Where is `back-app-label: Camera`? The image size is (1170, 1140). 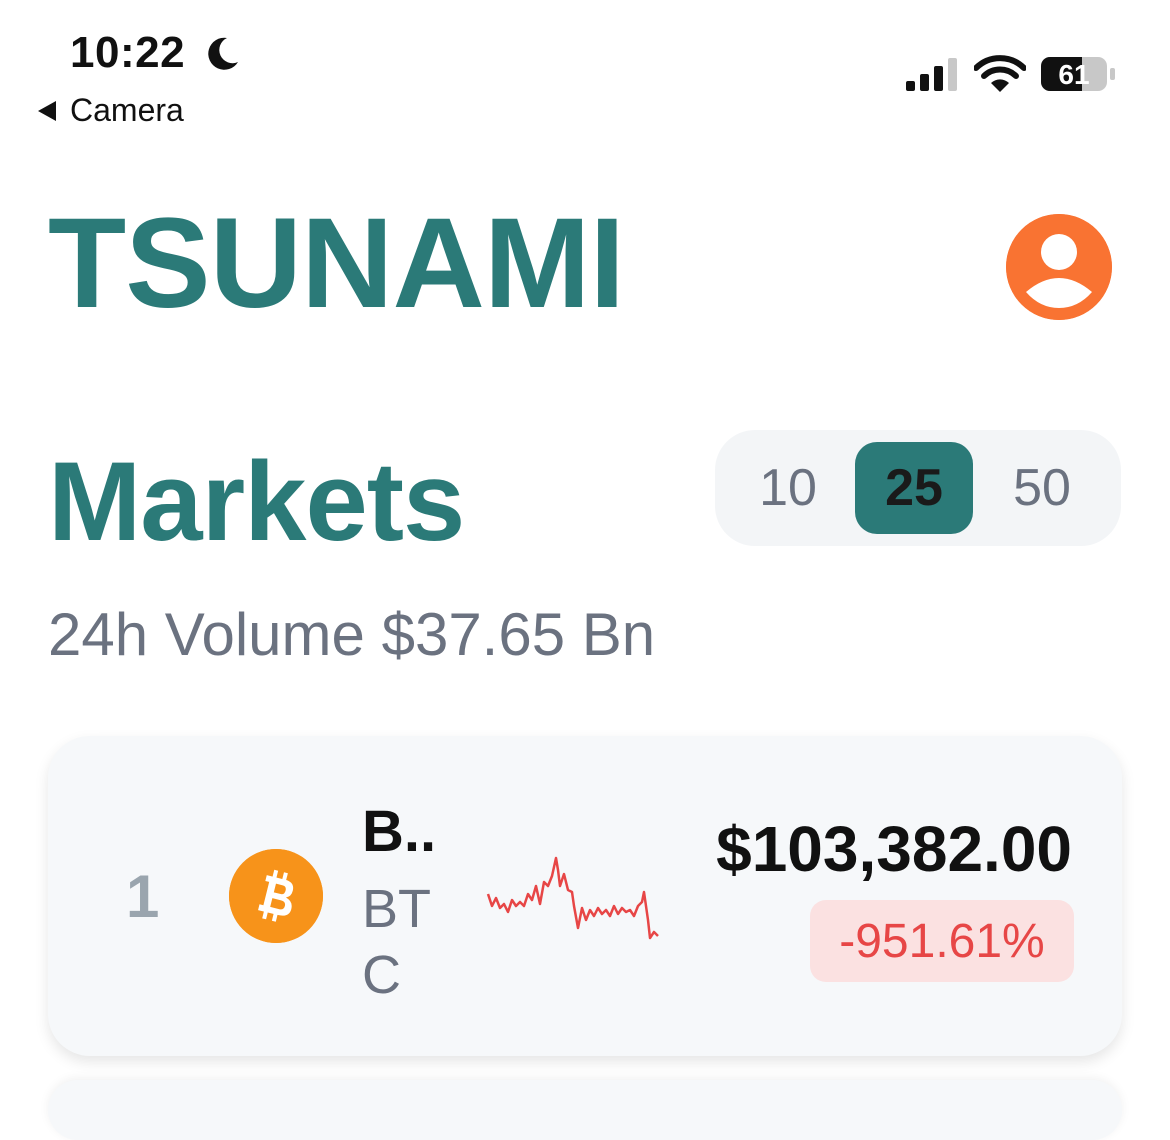
back-app-label: Camera is located at coordinates (127, 110).